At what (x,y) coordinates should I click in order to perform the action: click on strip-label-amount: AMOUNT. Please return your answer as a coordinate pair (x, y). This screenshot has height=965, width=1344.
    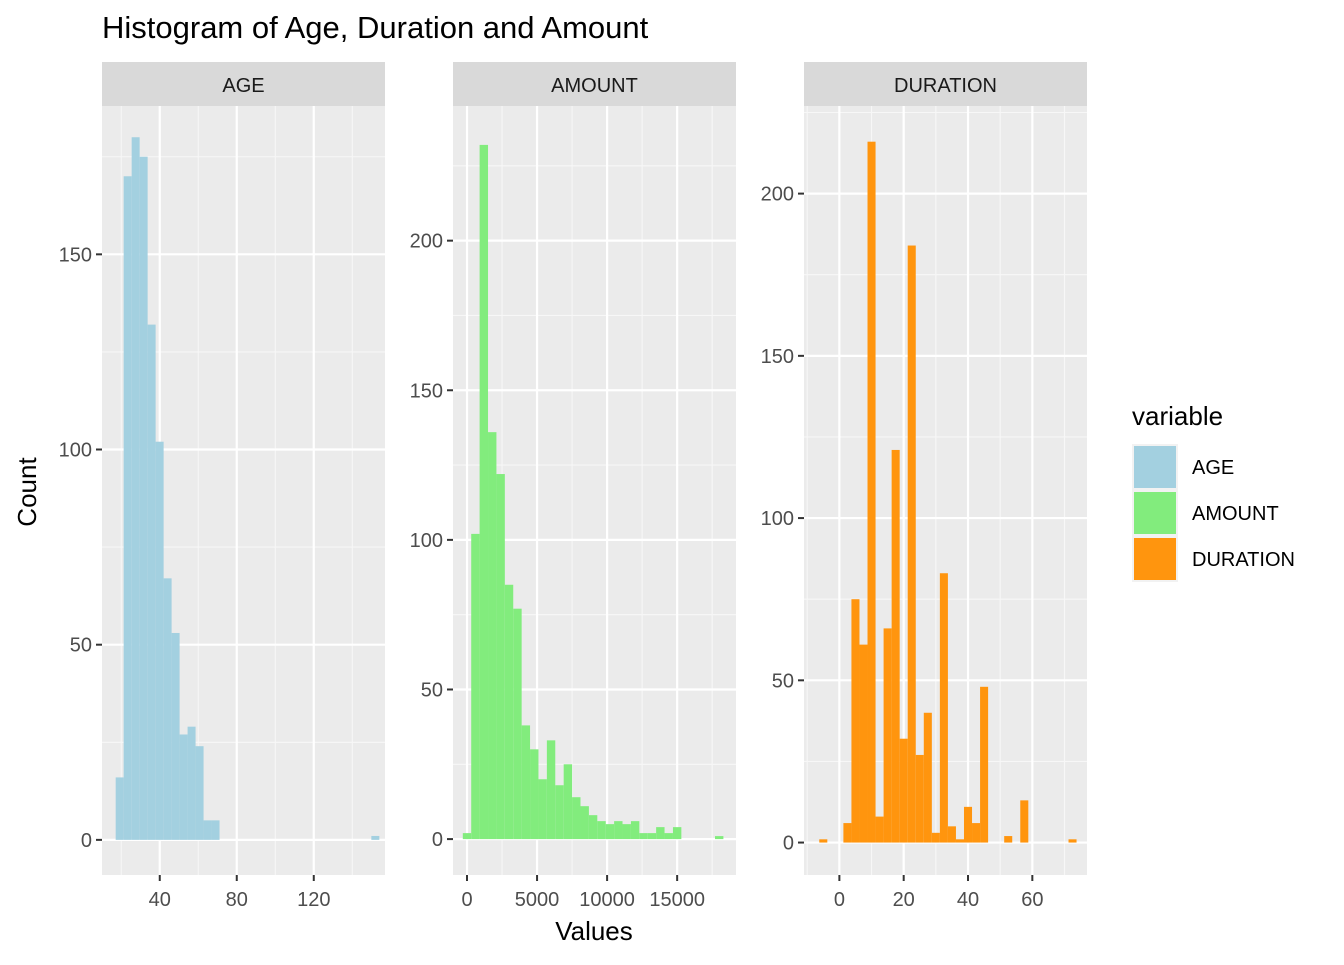
    Looking at the image, I should click on (594, 86).